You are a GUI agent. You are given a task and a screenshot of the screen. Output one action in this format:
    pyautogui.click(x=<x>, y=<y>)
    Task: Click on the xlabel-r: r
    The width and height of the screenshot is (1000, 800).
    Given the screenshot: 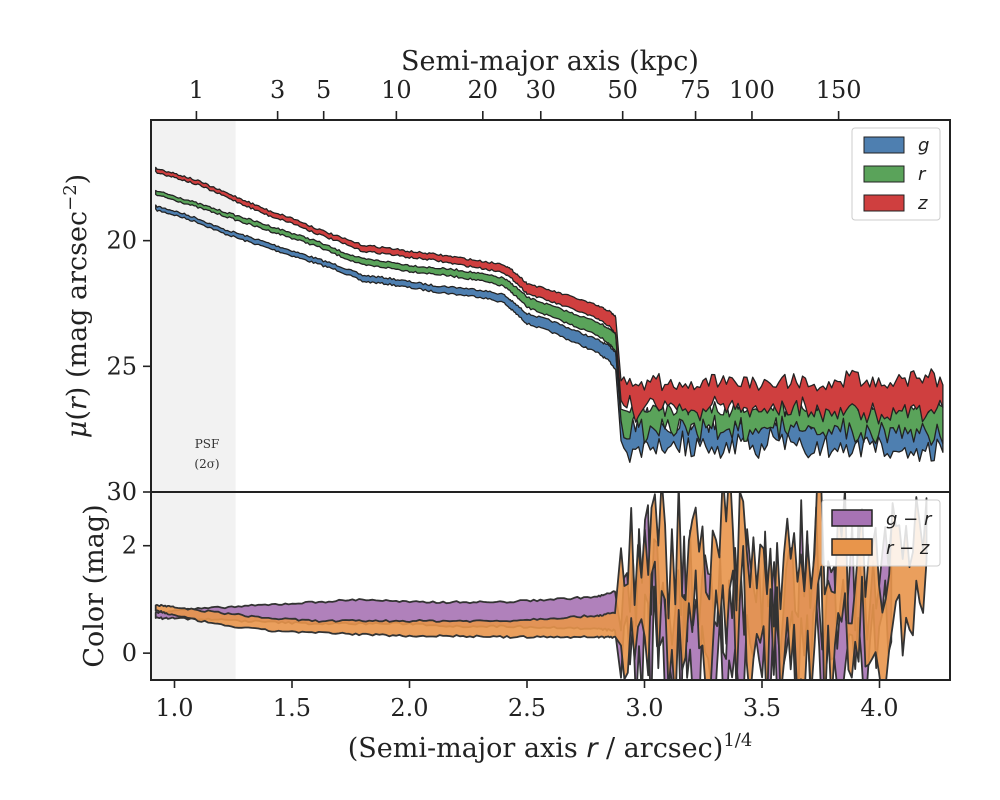 What is the action you would take?
    pyautogui.click(x=592, y=748)
    